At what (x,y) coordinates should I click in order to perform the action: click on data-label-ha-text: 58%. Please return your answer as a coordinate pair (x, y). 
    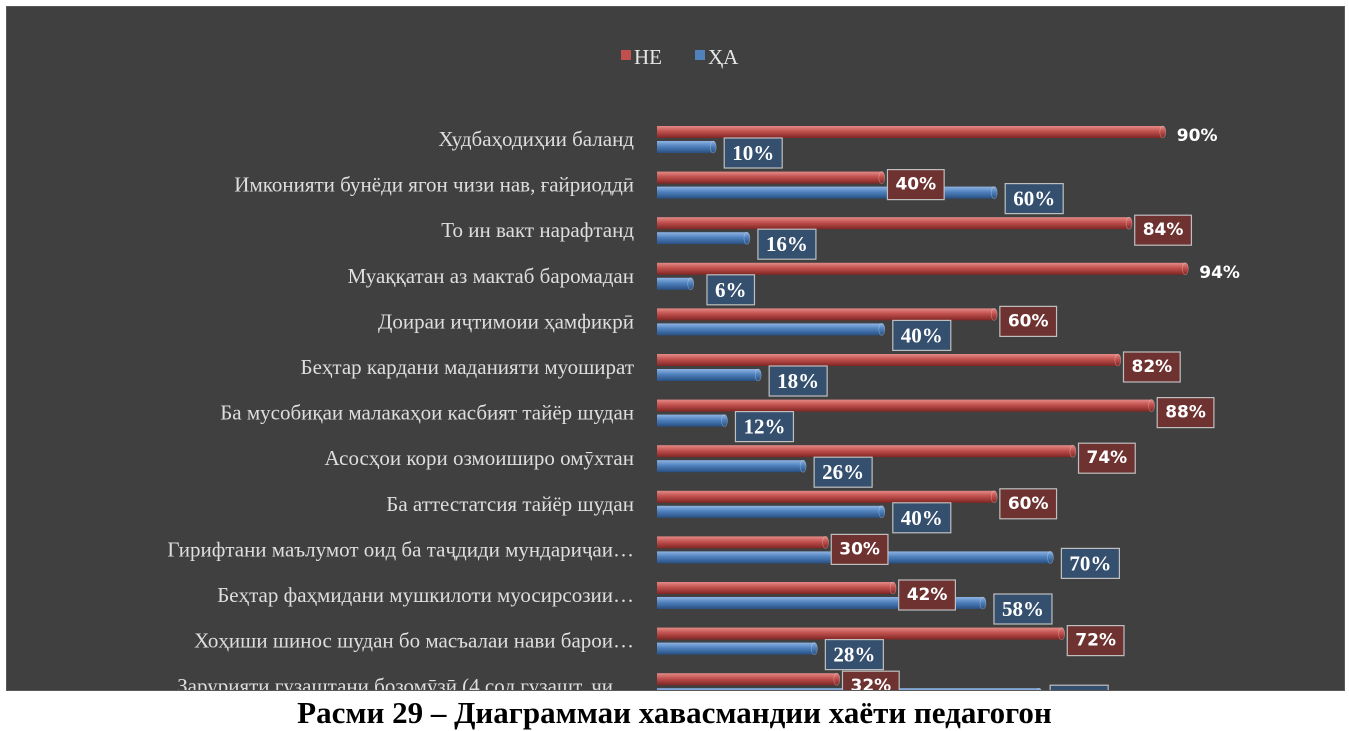
    Looking at the image, I should click on (1023, 609).